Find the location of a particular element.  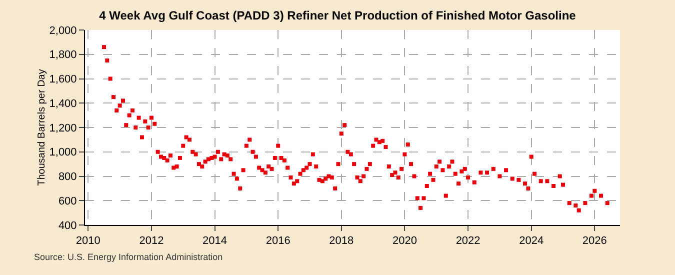

y-tick-label: 600 is located at coordinates (67, 201).